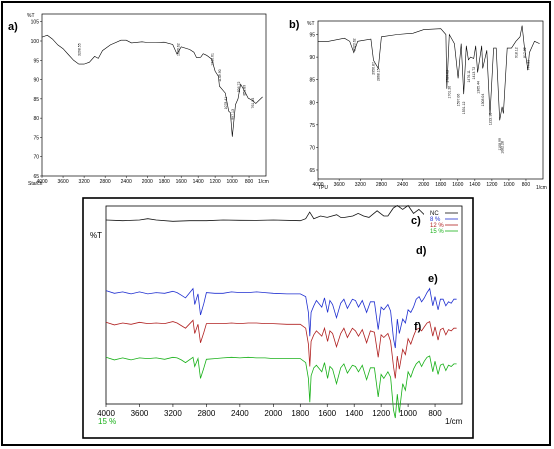 The width and height of the screenshot is (554, 449). I want to click on legend: NC8 %12 %15 %, so click(442, 221).